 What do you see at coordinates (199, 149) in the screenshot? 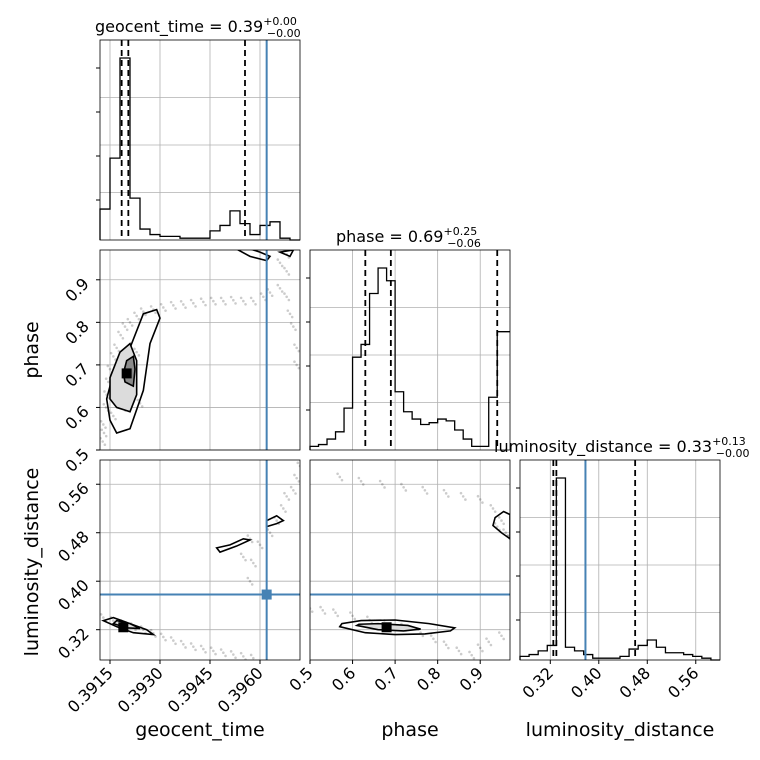
I see `histogram-geocent-time` at bounding box center [199, 149].